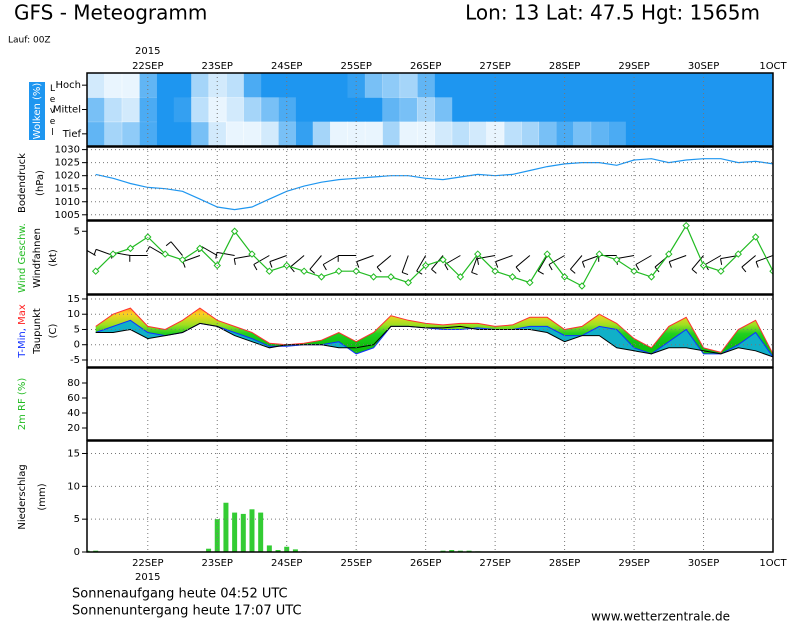  What do you see at coordinates (22, 258) in the screenshot?
I see `wind-label: Wind Geschw.` at bounding box center [22, 258].